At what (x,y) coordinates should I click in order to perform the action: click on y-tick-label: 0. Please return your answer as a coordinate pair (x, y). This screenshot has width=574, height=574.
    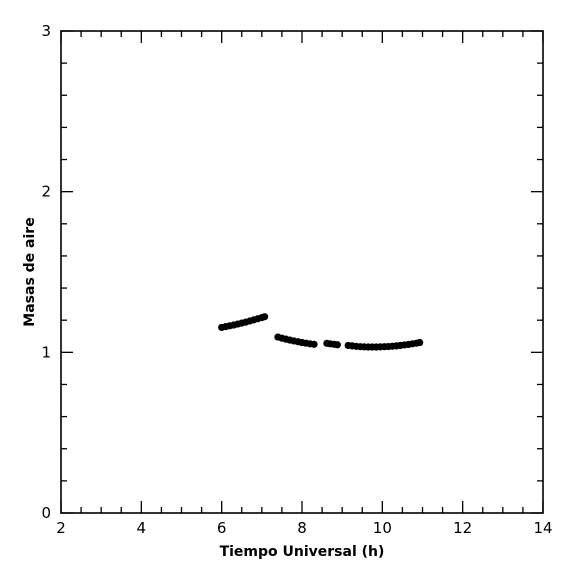
    Looking at the image, I should click on (46, 513).